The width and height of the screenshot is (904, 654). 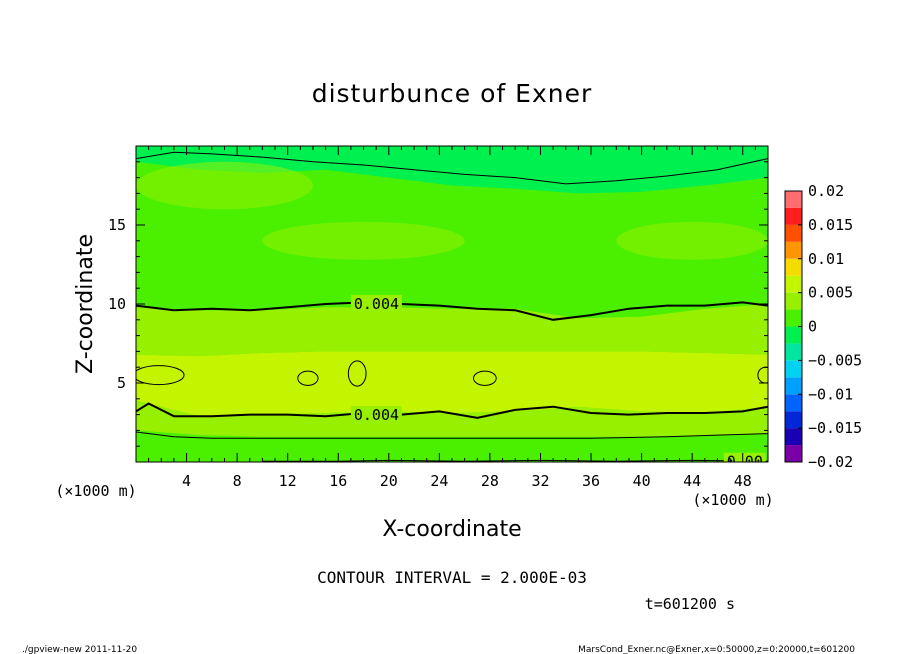 What do you see at coordinates (186, 481) in the screenshot?
I see `x-tick-label: 4` at bounding box center [186, 481].